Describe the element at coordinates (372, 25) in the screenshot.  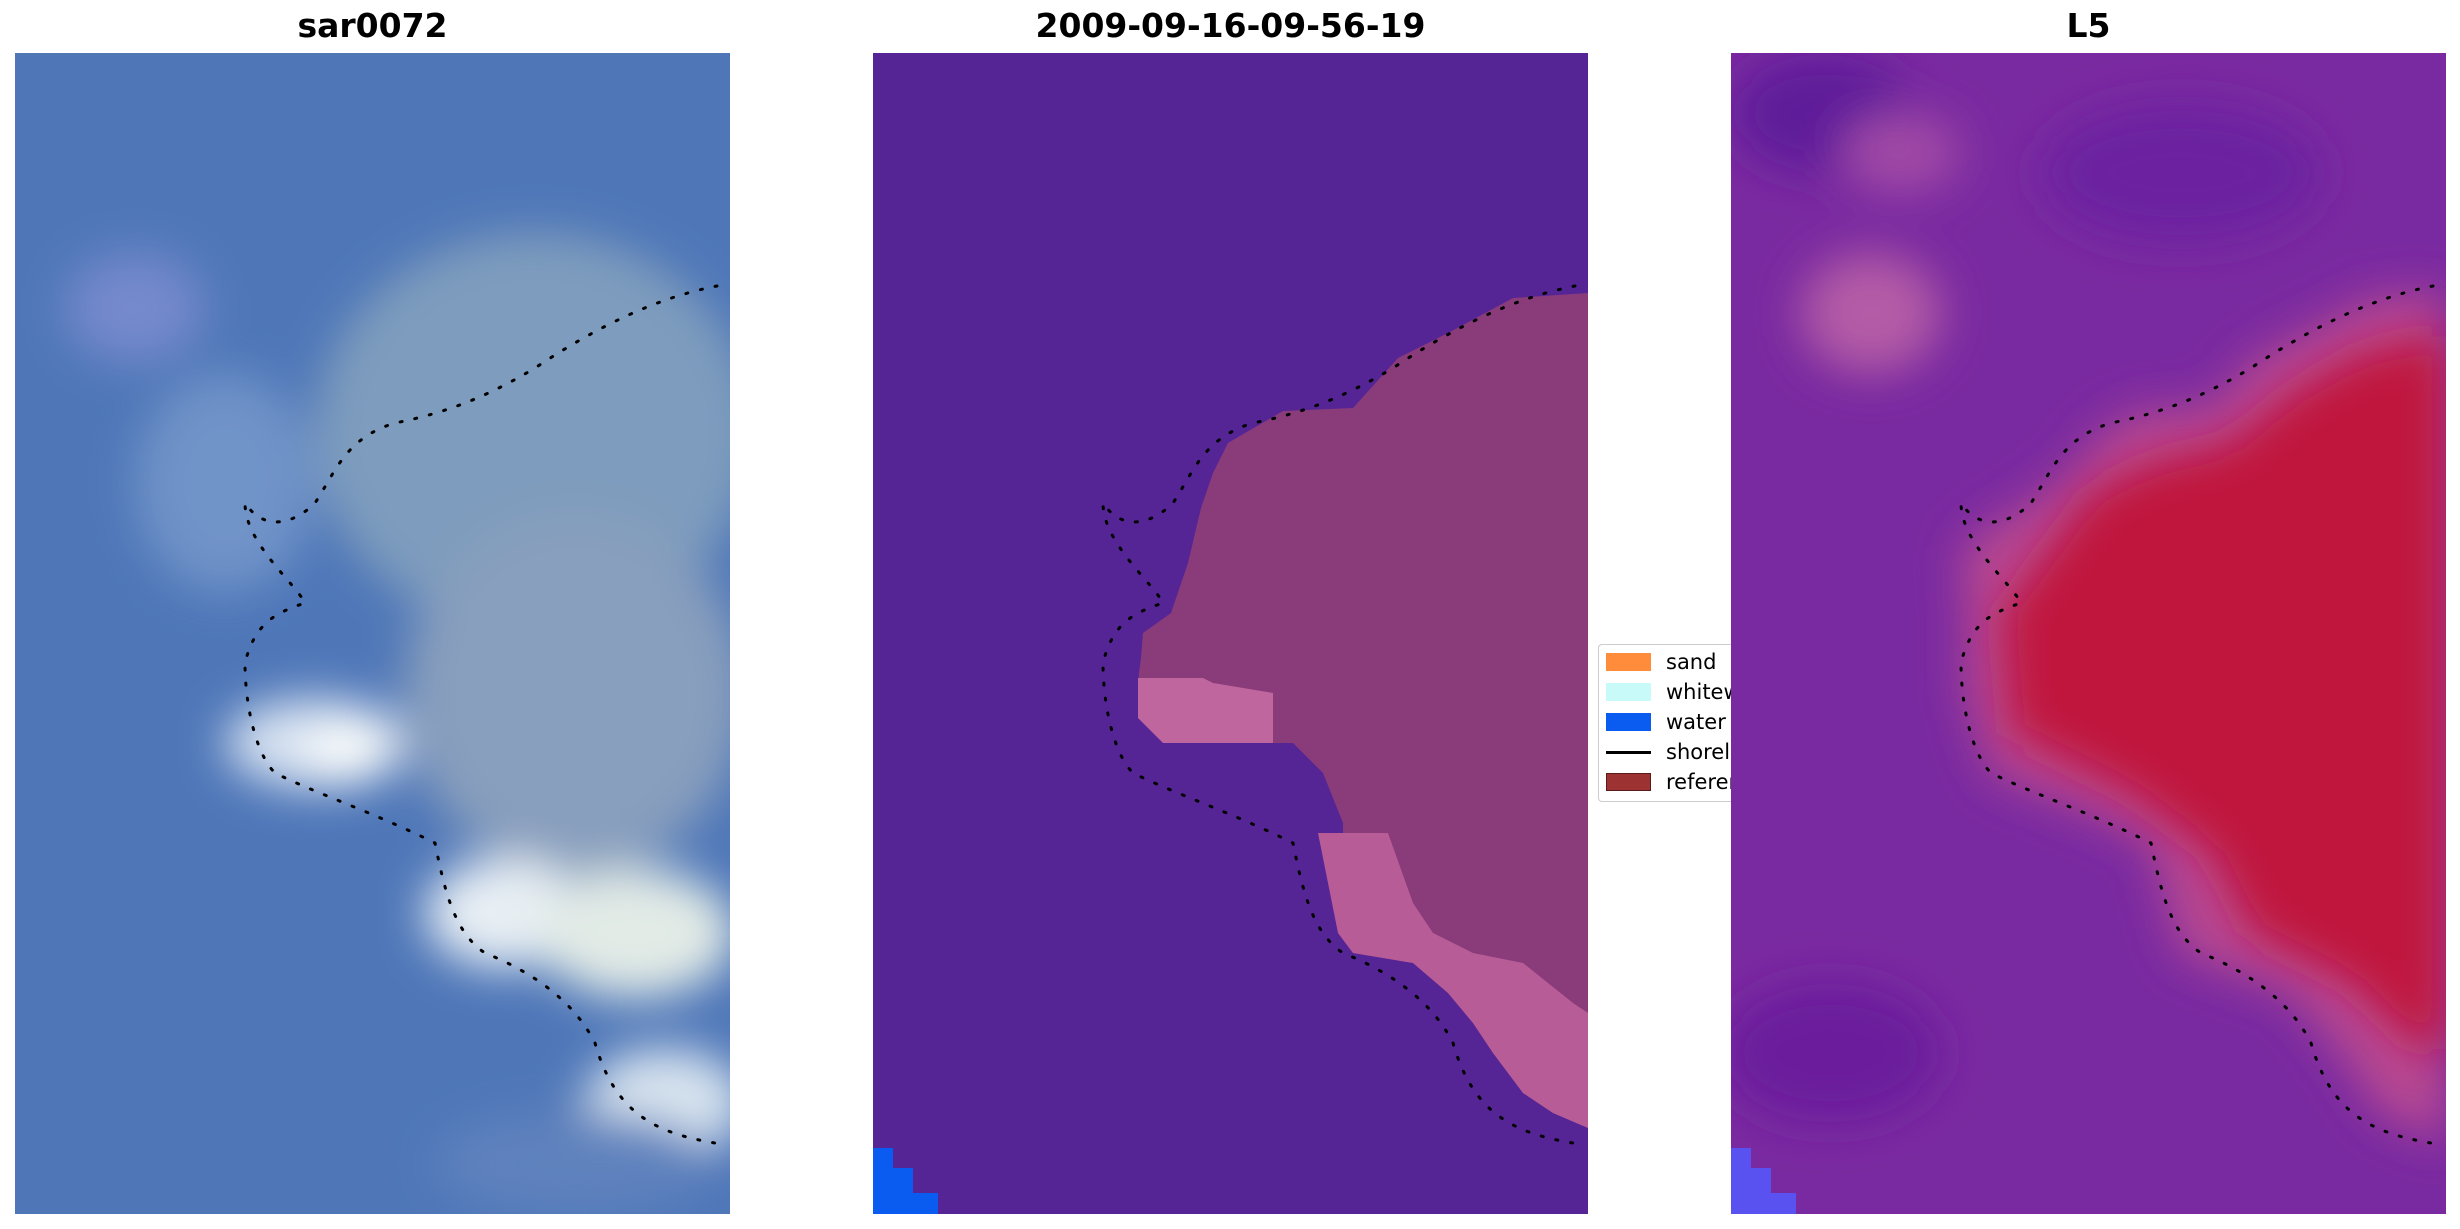
I see `panel-title-rgb: sar0072` at that location.